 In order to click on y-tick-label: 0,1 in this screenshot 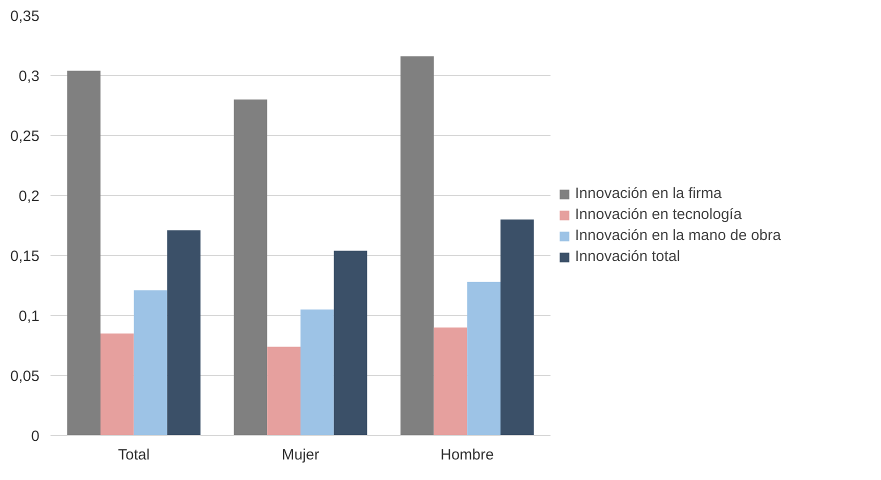, I will do `click(29, 316)`.